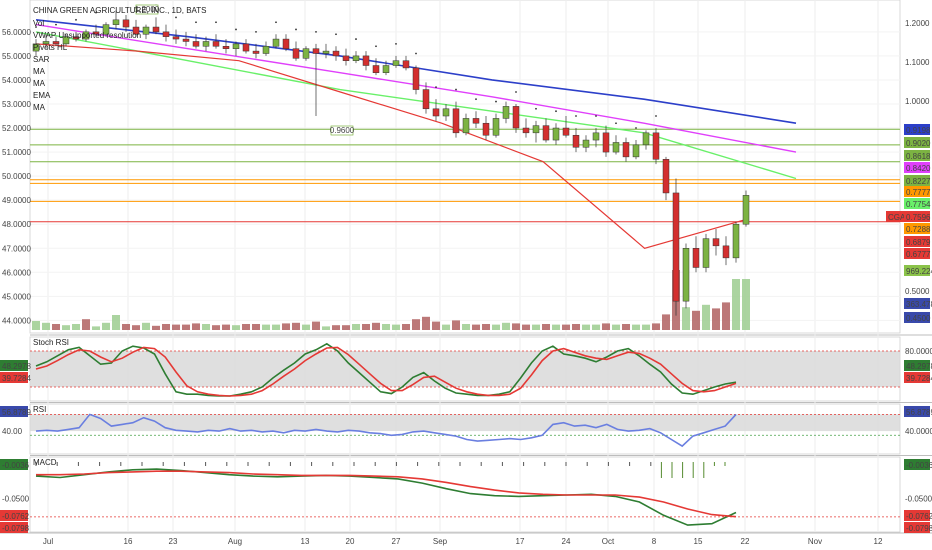 The height and width of the screenshot is (550, 932). I want to click on macd-value-label: -0.0762, so click(15, 515).